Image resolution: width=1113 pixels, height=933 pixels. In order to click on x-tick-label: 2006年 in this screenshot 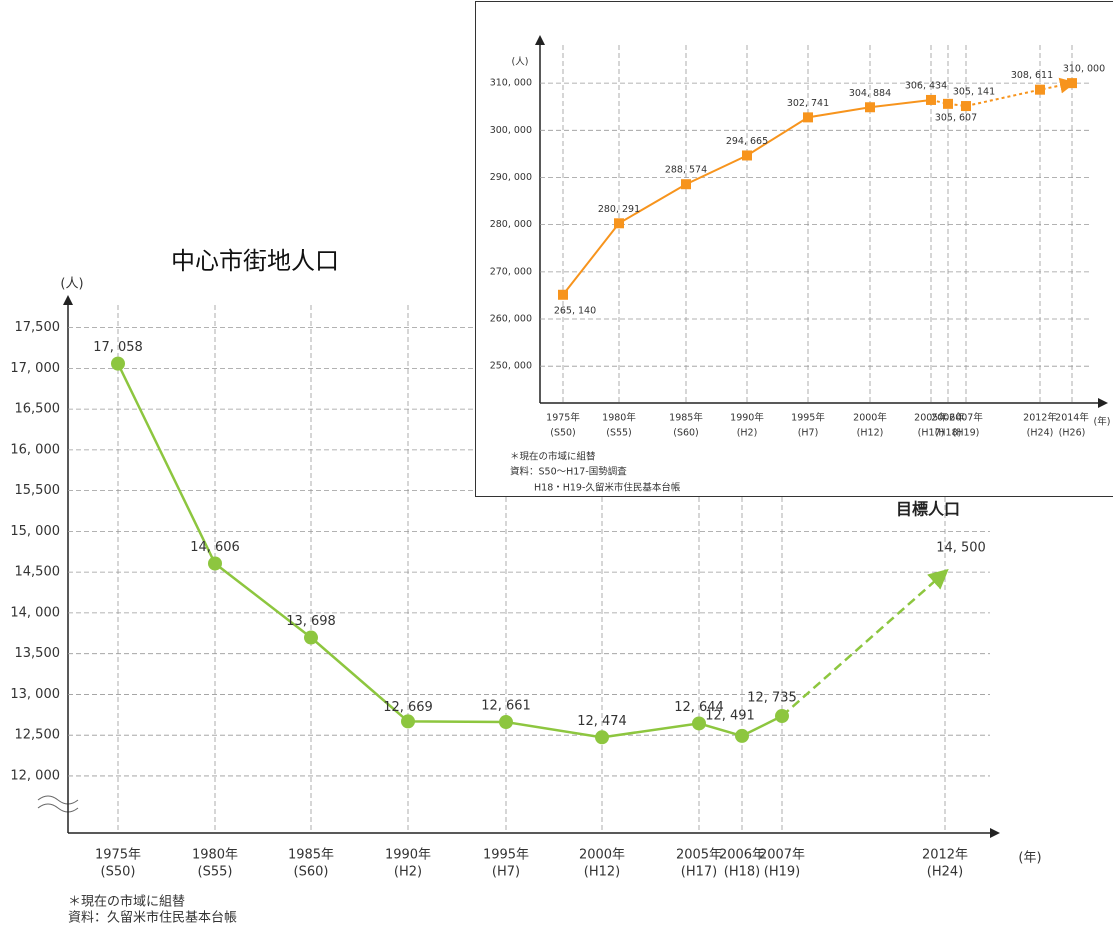, I will do `click(742, 855)`.